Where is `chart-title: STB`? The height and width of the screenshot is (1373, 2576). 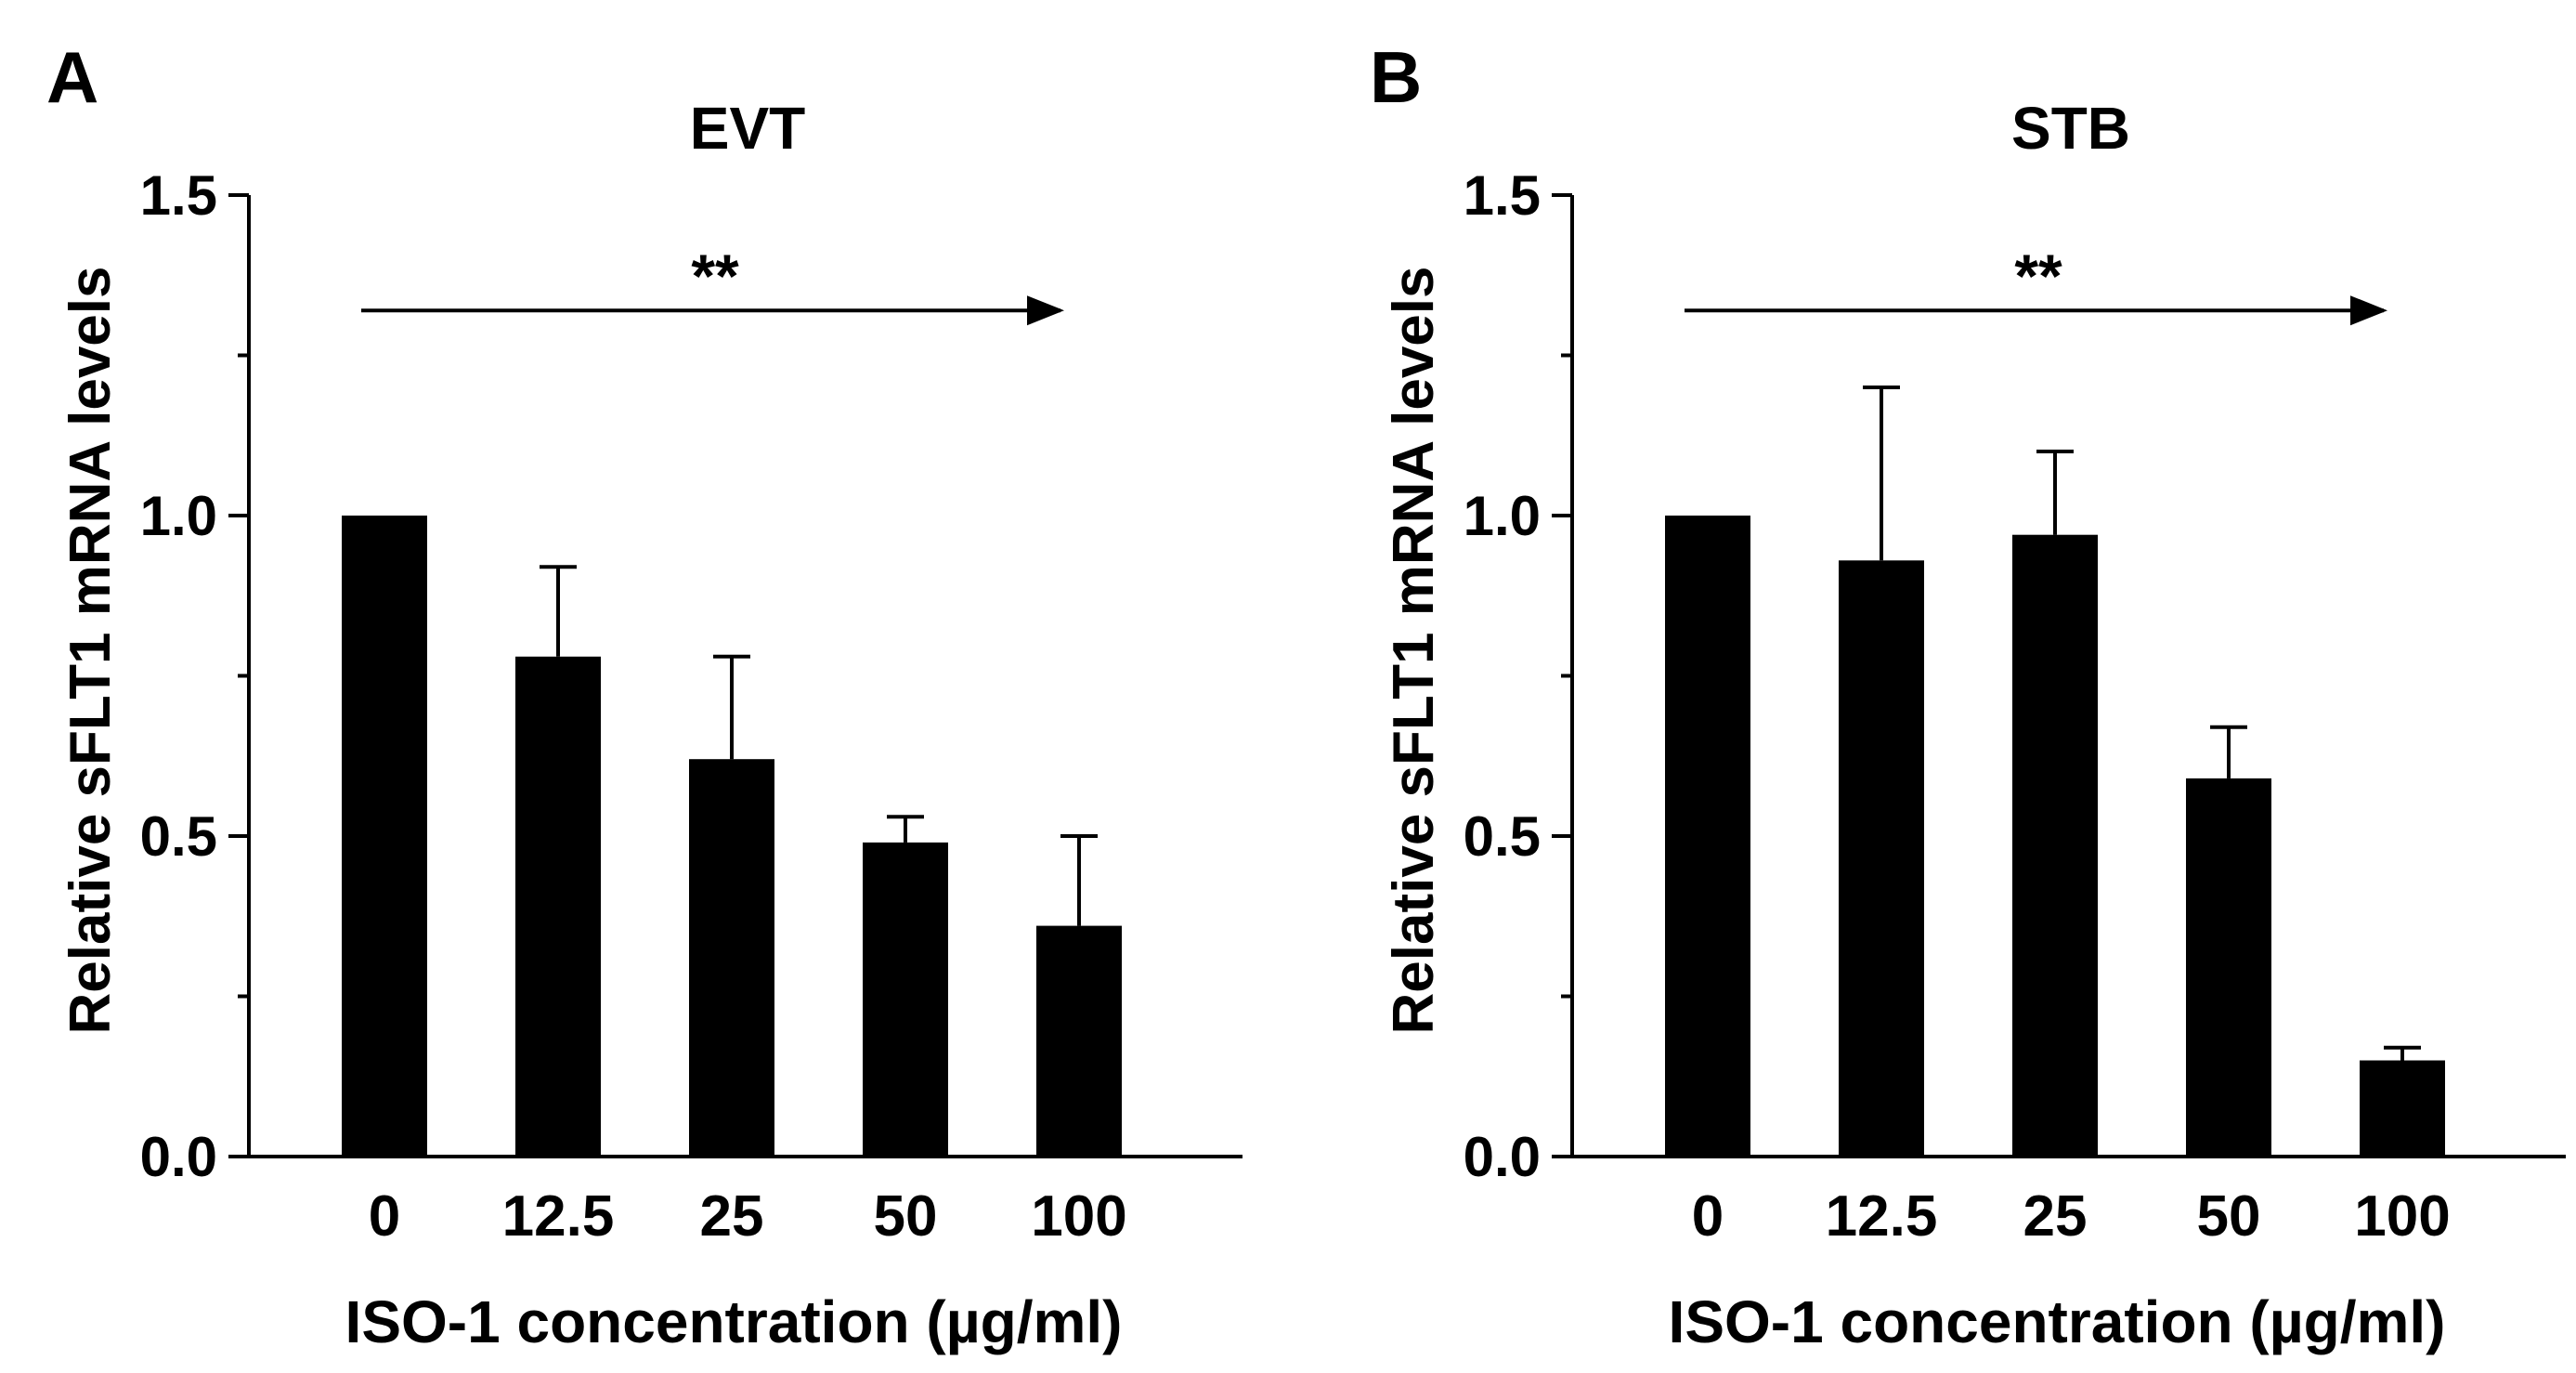
chart-title: STB is located at coordinates (2070, 128).